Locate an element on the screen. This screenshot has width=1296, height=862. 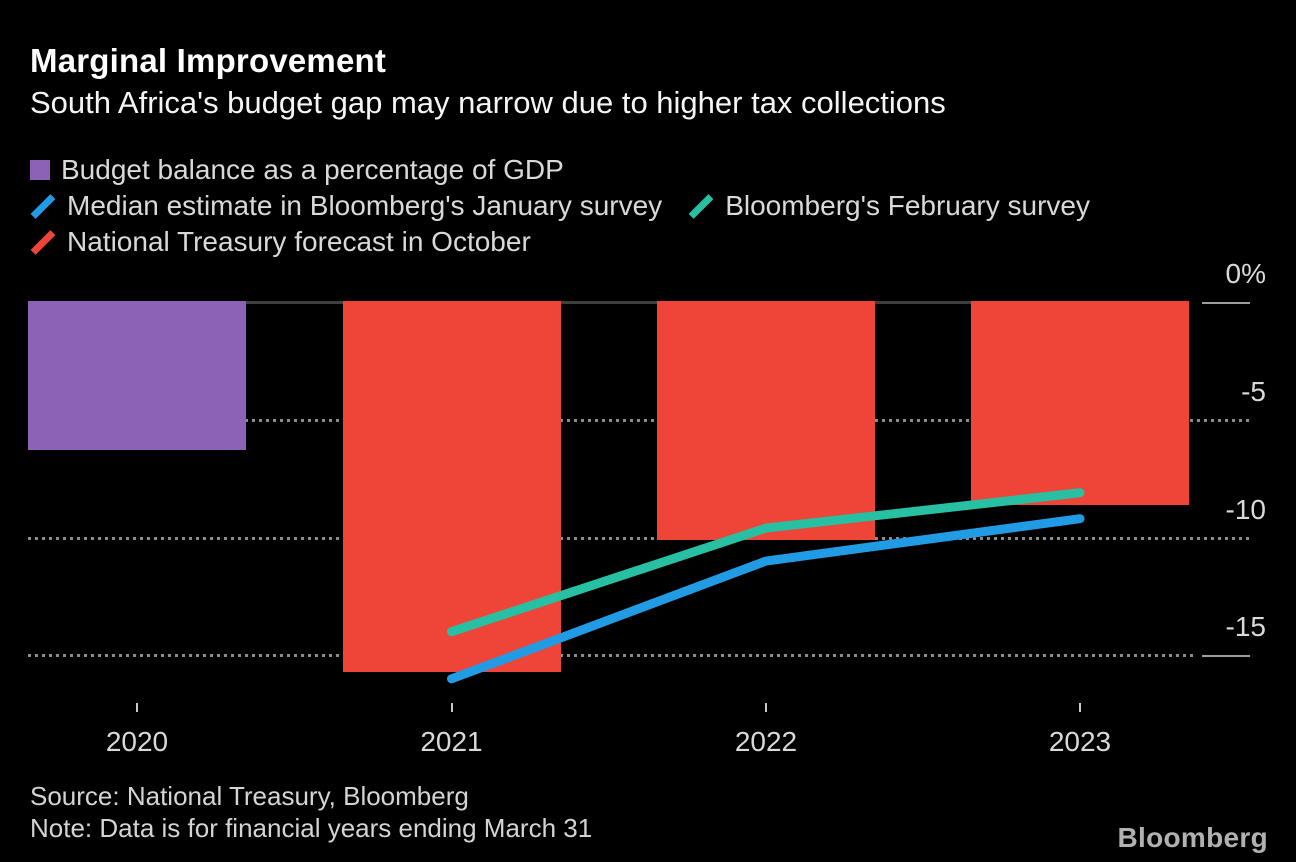
y-axis-tick-label: -10 is located at coordinates (1245, 509).